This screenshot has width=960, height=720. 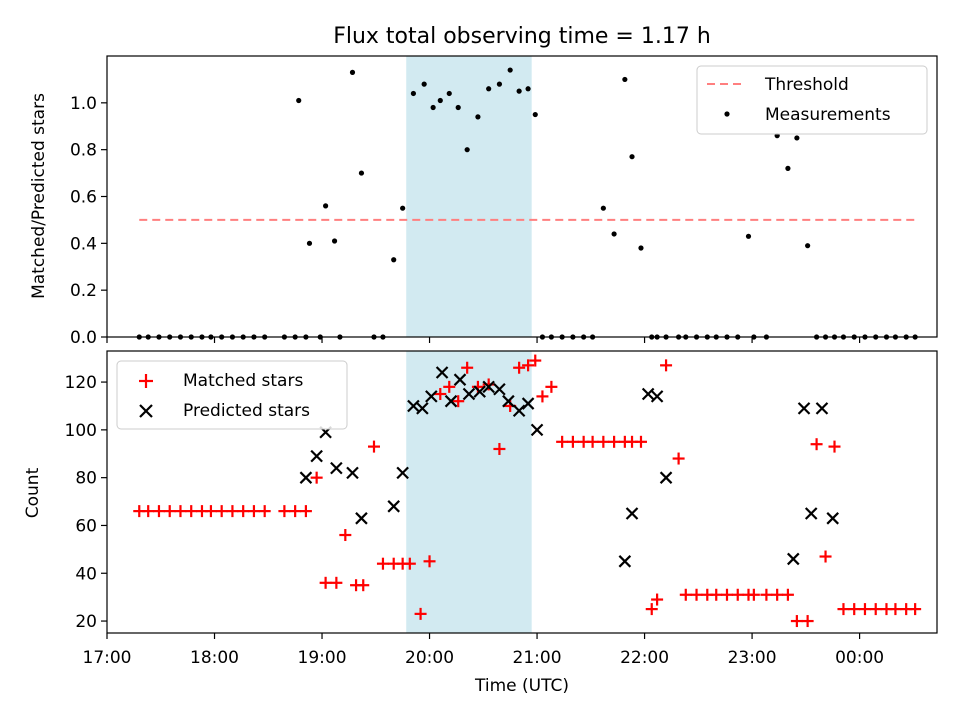 I want to click on count-y-tick-label: 40, so click(x=86, y=574).